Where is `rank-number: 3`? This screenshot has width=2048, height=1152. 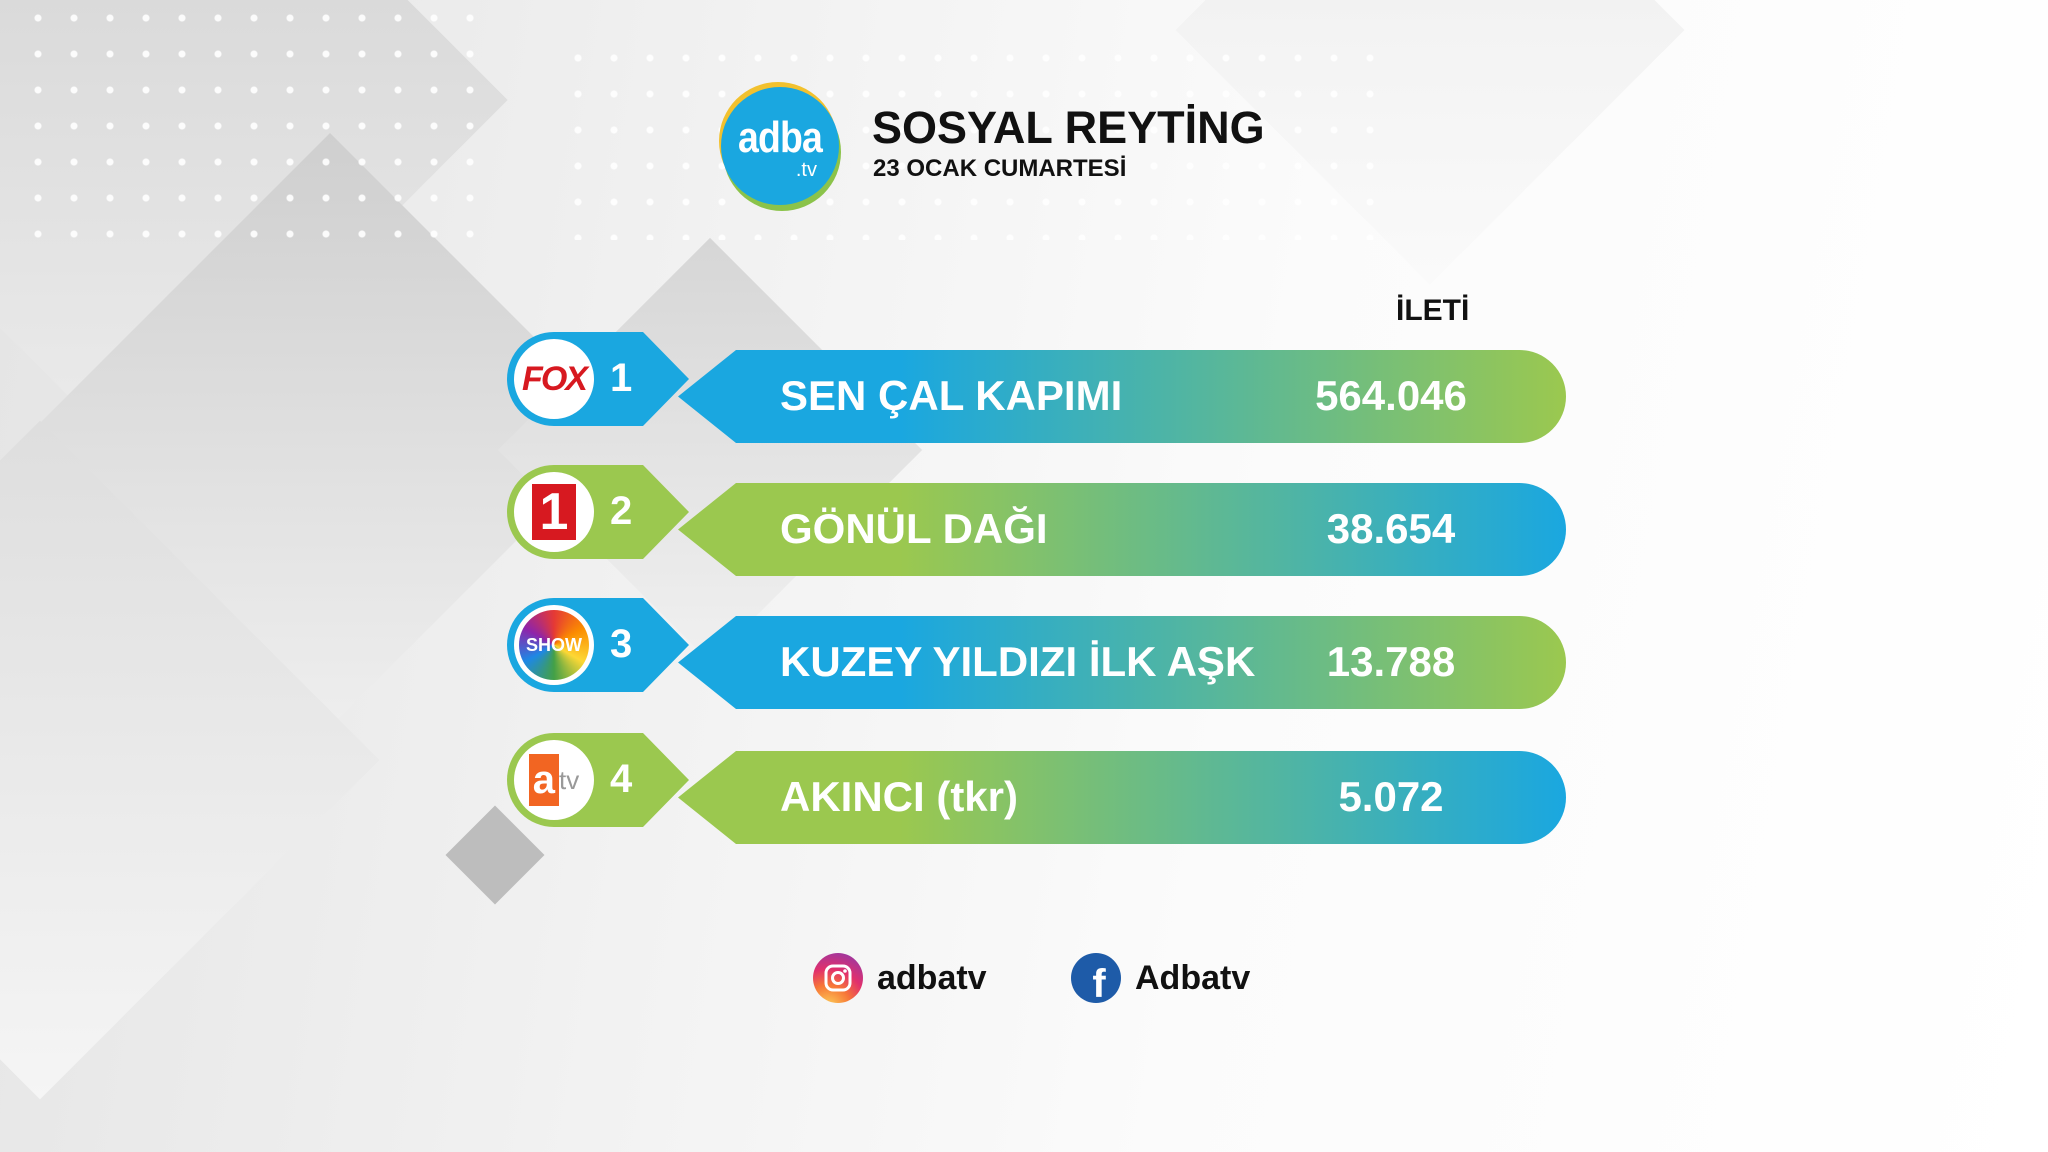
rank-number: 3 is located at coordinates (621, 644).